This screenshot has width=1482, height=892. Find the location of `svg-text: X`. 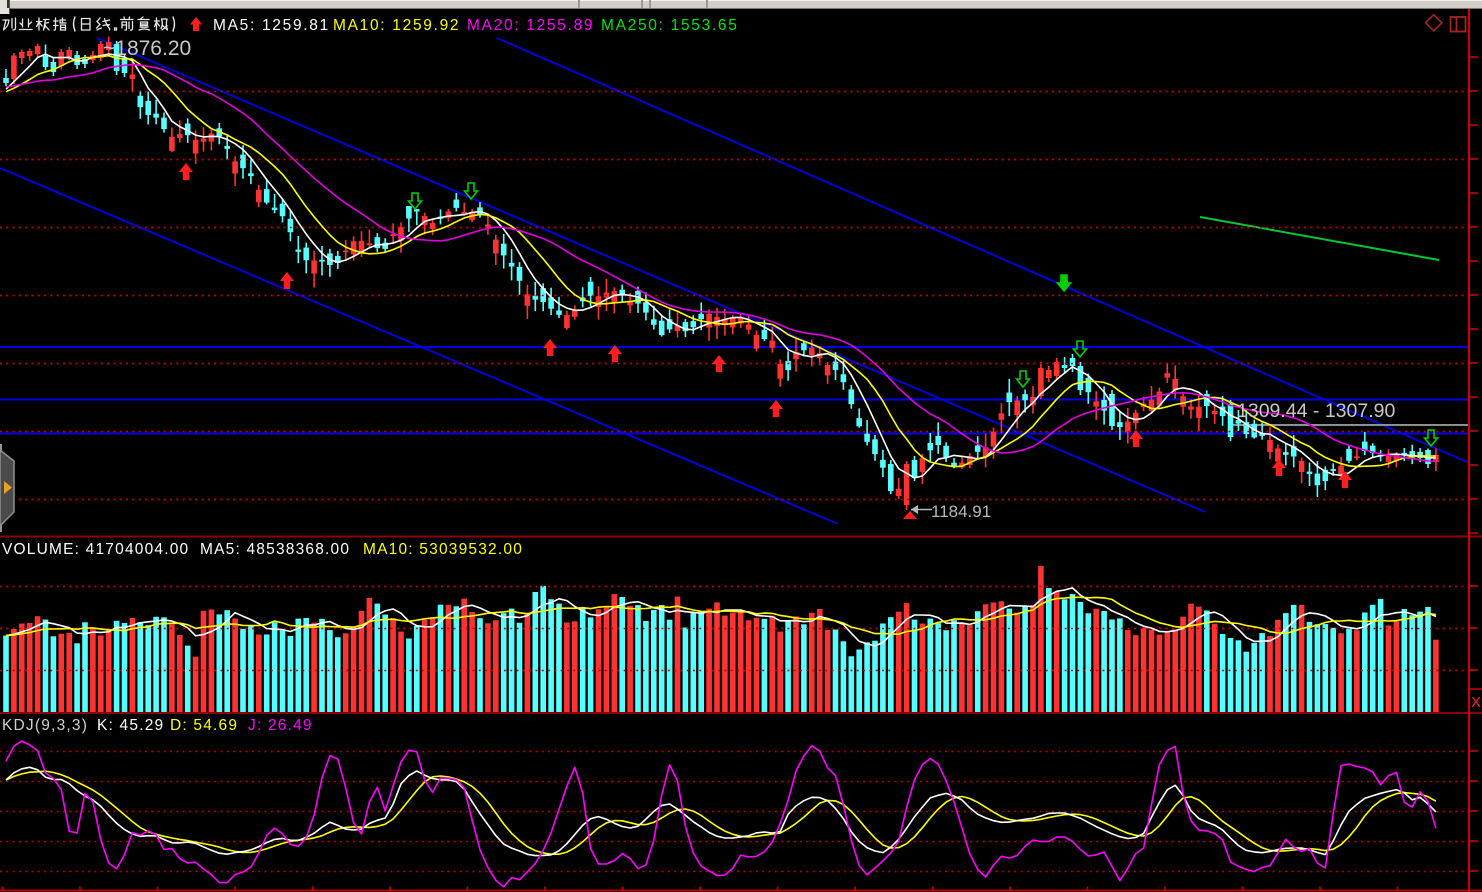

svg-text: X is located at coordinates (1476, 702).